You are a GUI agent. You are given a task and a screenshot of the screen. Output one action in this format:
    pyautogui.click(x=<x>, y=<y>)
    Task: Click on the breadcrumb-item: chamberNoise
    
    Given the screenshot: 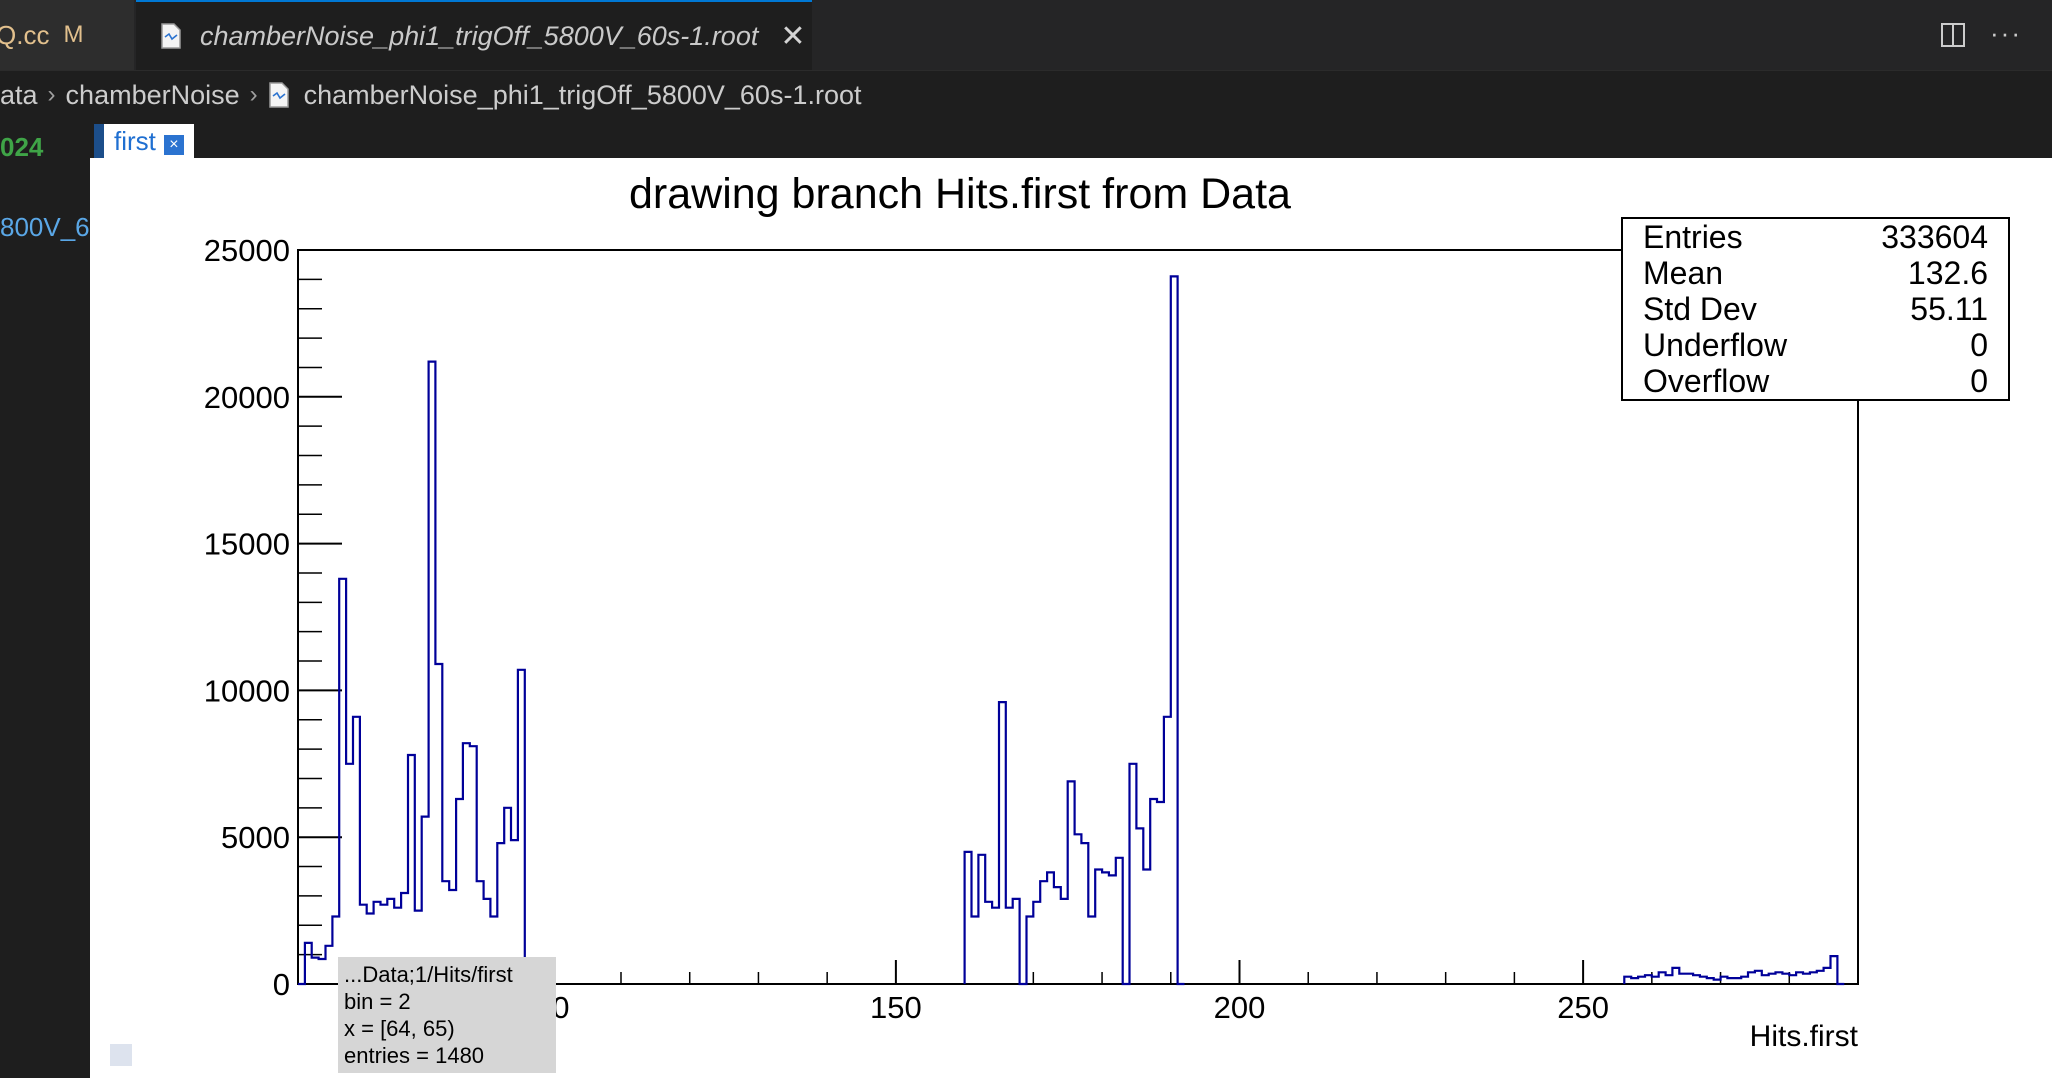 What is the action you would take?
    pyautogui.click(x=152, y=94)
    